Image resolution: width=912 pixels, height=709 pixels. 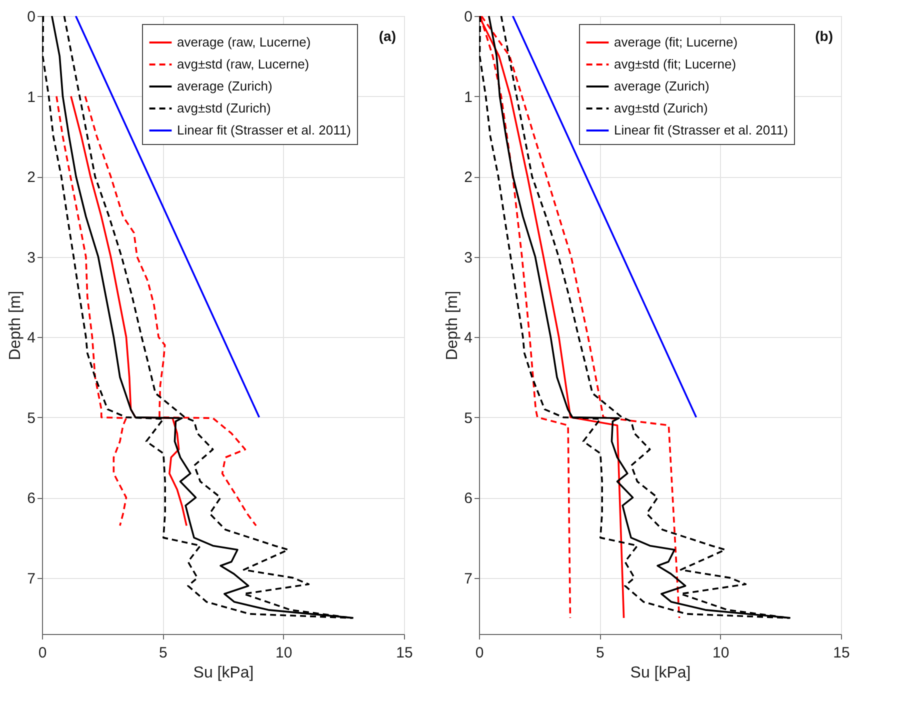 What do you see at coordinates (676, 42) in the screenshot?
I see `legend-label: average (fit; Lucerne)` at bounding box center [676, 42].